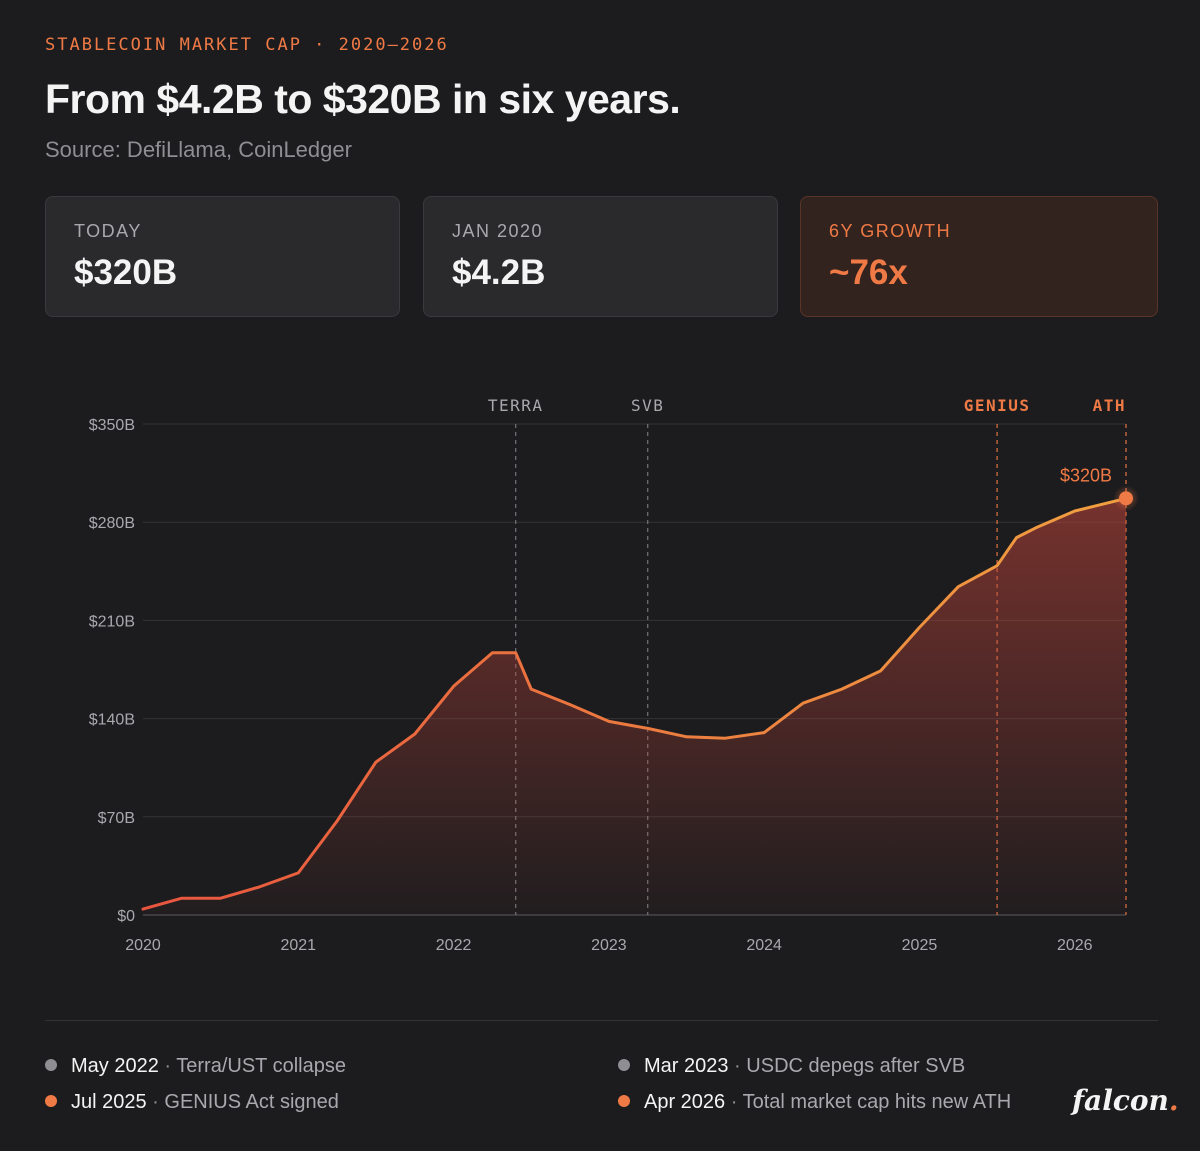 The height and width of the screenshot is (1151, 1200). Describe the element at coordinates (920, 945) in the screenshot. I see `x-tick-label: 2025` at that location.